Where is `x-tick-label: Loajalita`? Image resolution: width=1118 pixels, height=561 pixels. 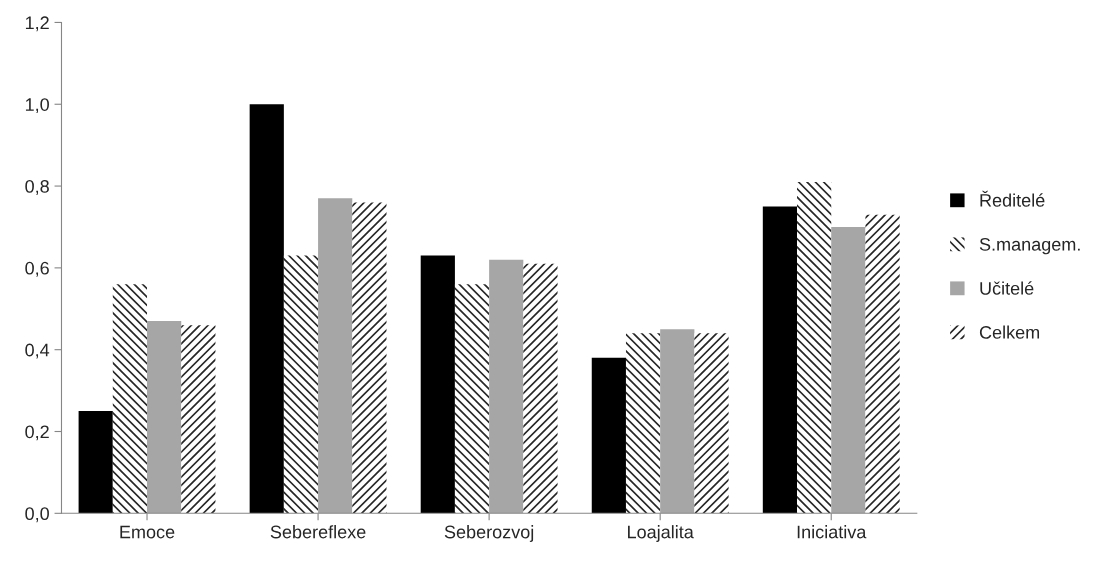 x-tick-label: Loajalita is located at coordinates (661, 533).